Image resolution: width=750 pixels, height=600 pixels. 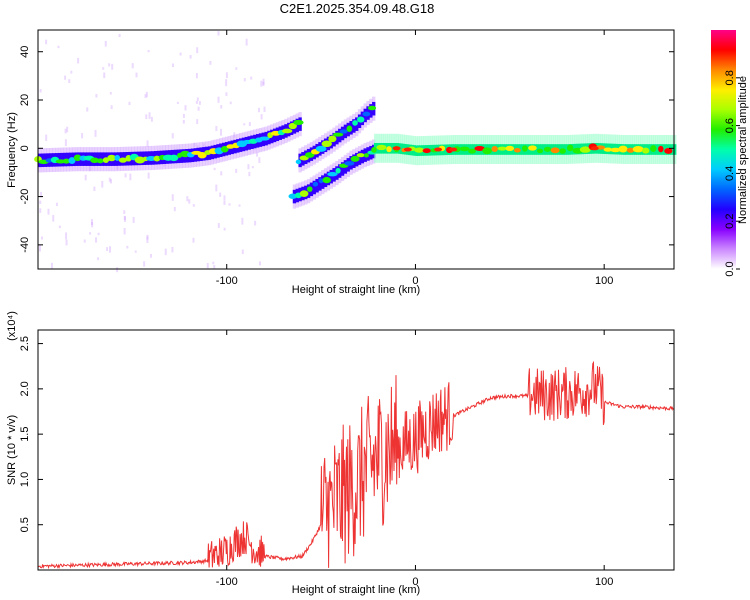 I want to click on ytick-label: -40, so click(x=25, y=245).